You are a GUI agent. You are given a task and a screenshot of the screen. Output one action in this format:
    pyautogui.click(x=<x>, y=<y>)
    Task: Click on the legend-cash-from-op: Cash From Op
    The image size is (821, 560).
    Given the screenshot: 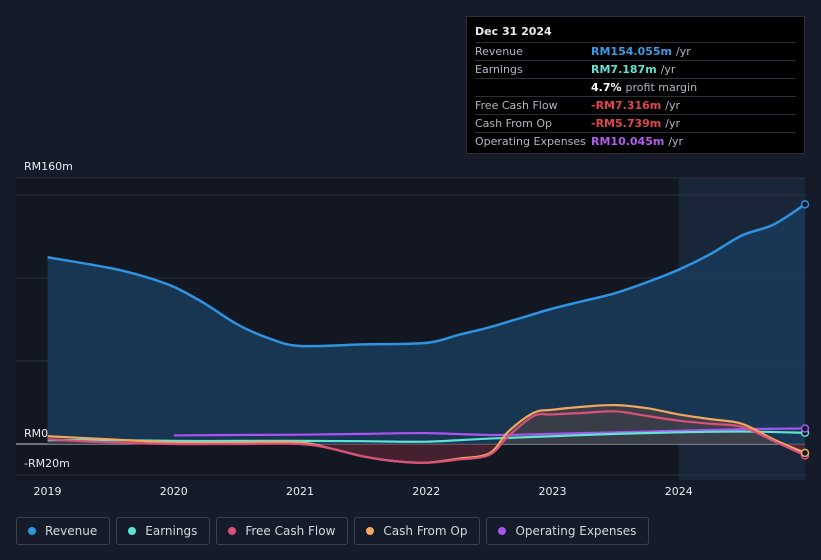 What is the action you would take?
    pyautogui.click(x=417, y=531)
    